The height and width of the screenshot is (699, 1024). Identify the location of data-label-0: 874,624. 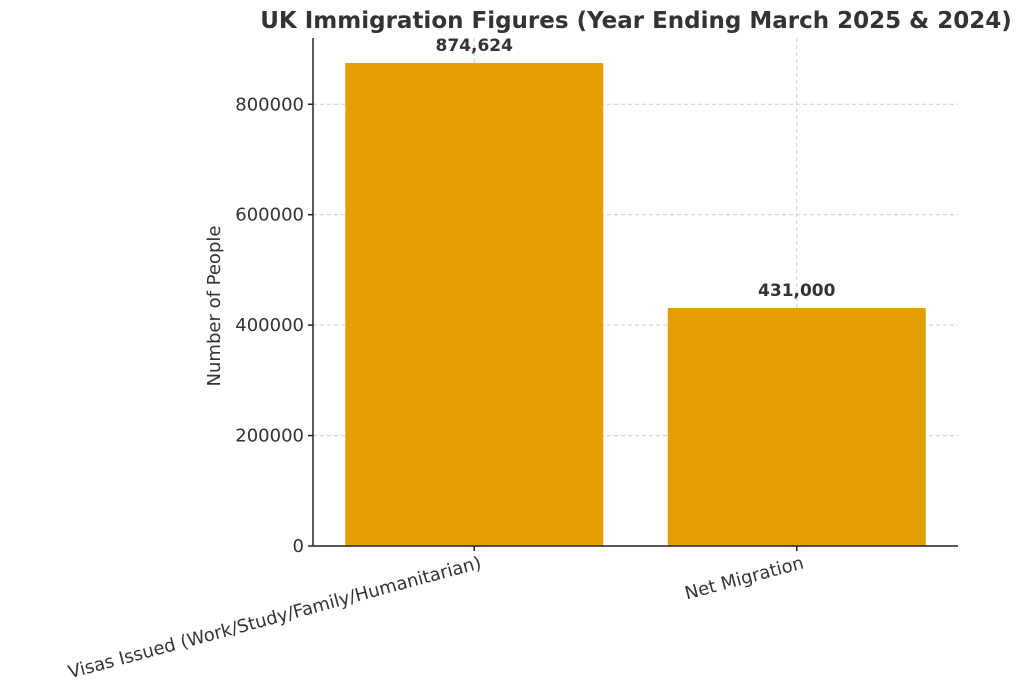
(475, 46).